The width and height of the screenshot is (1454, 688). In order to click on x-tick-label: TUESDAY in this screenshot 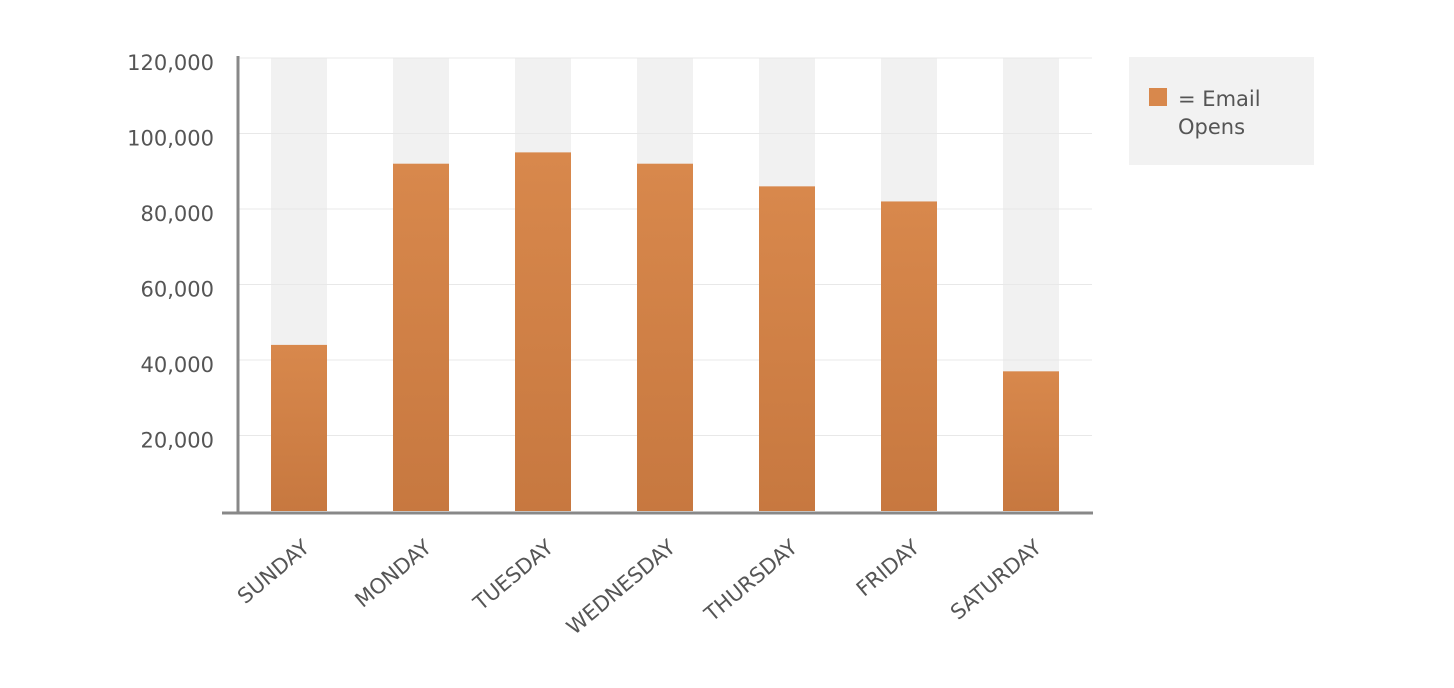, I will do `click(513, 575)`.